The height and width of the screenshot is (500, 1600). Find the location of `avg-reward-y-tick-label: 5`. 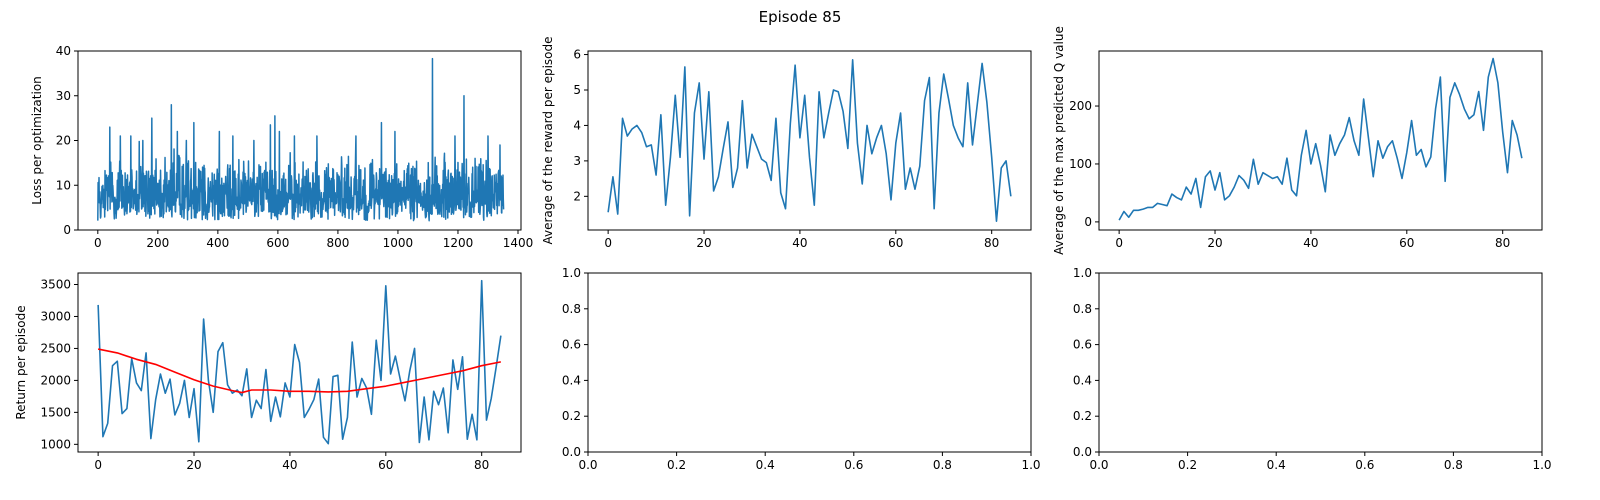

avg-reward-y-tick-label: 5 is located at coordinates (577, 90).